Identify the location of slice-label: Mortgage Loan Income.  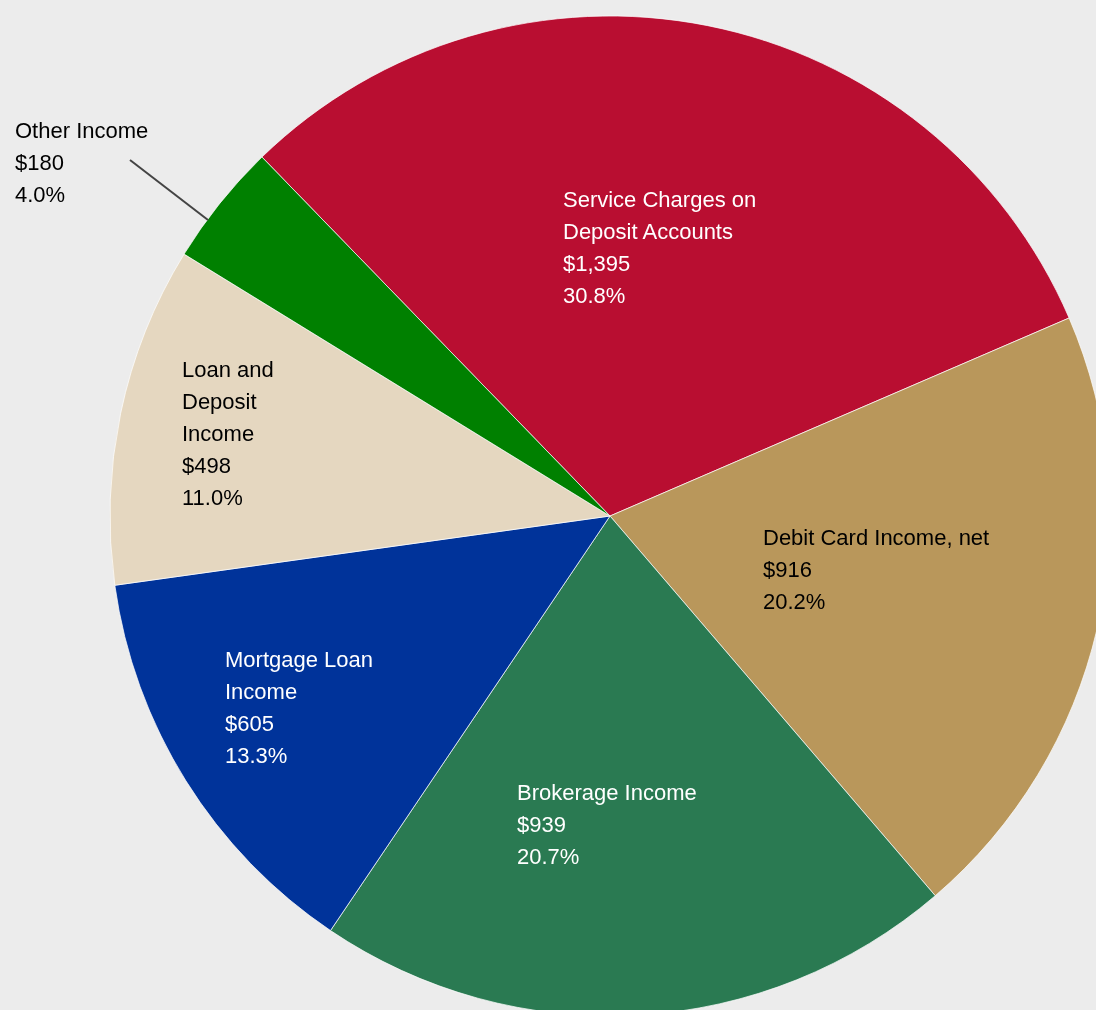
(299, 675).